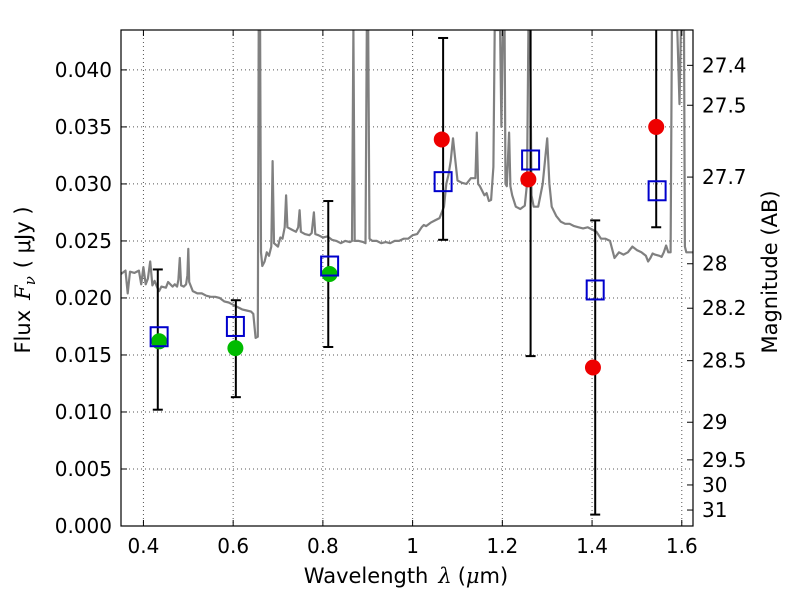 The height and width of the screenshot is (600, 800). What do you see at coordinates (530, 194) in the screenshot?
I see `error-bar` at bounding box center [530, 194].